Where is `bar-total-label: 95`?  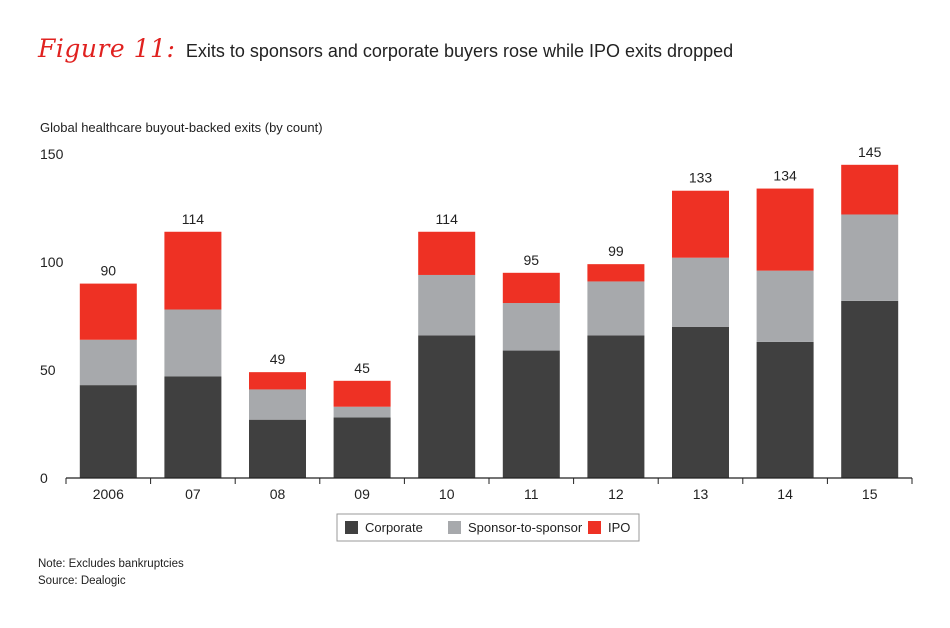 bar-total-label: 95 is located at coordinates (532, 260).